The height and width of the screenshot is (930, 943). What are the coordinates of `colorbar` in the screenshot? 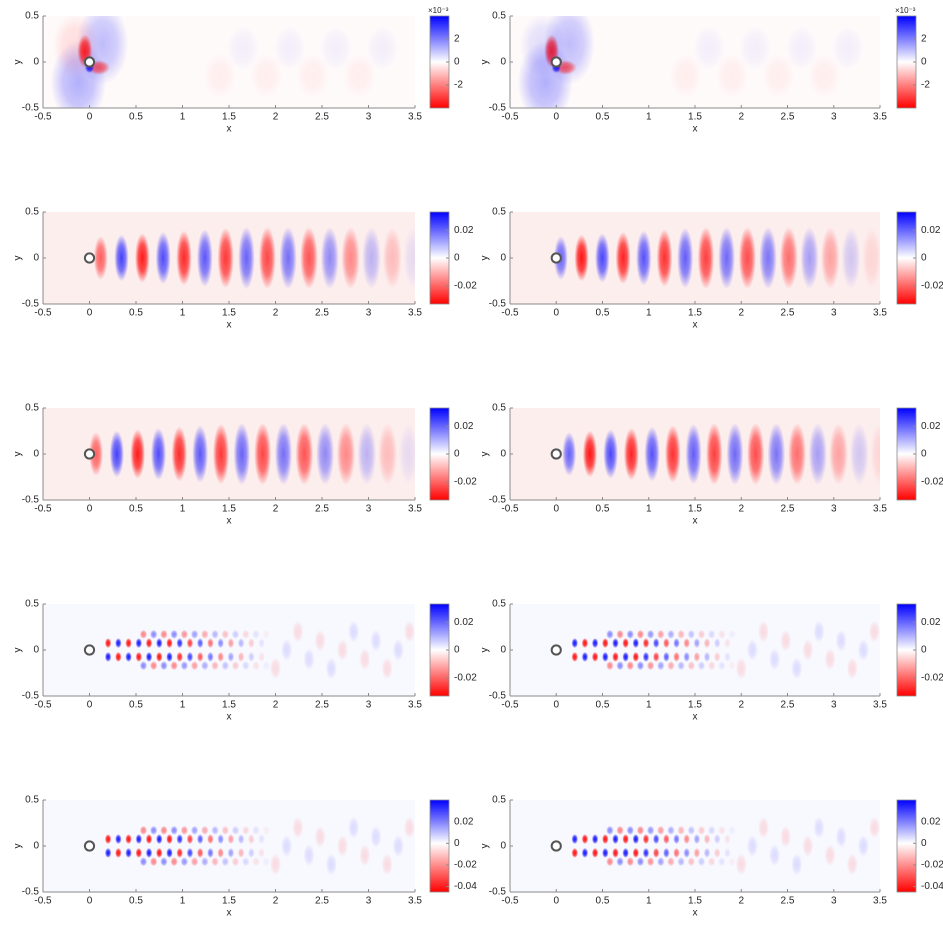 It's located at (906, 846).